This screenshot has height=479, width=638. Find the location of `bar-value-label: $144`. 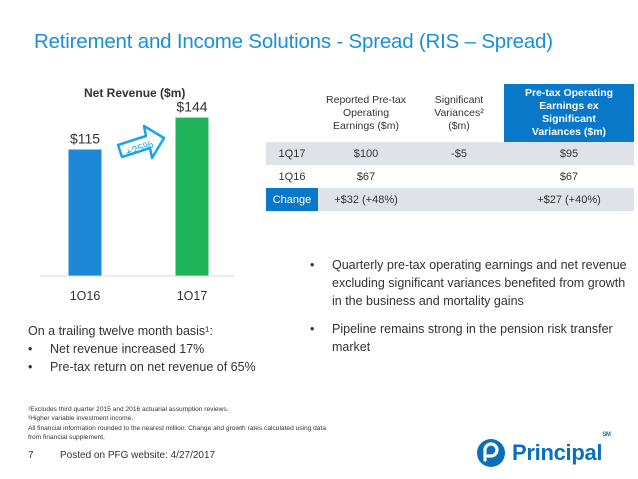

bar-value-label: $144 is located at coordinates (191, 107).